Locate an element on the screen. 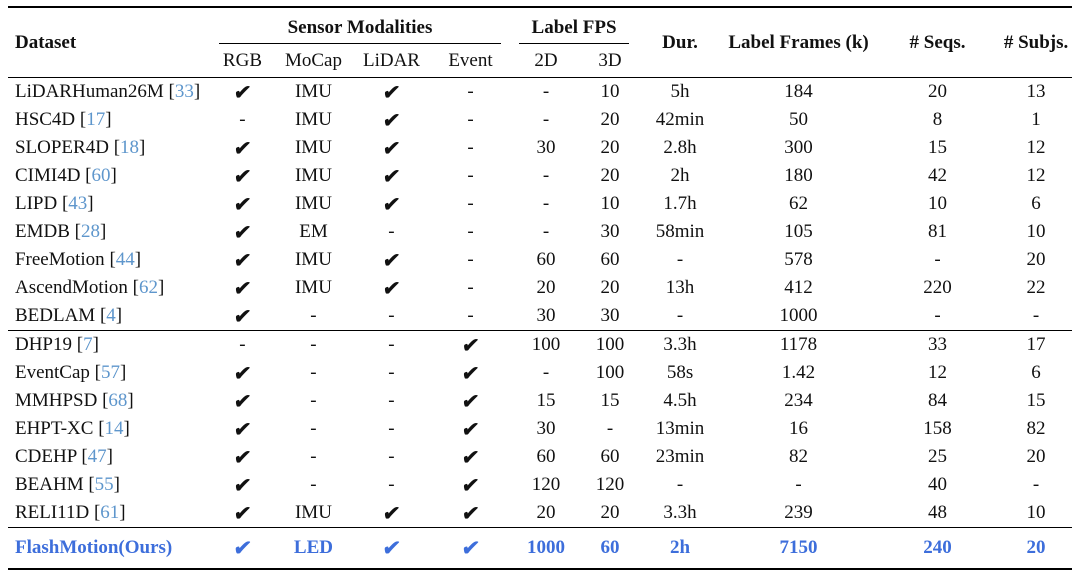 This screenshot has width=1080, height=580. citation-number: 14 is located at coordinates (114, 428).